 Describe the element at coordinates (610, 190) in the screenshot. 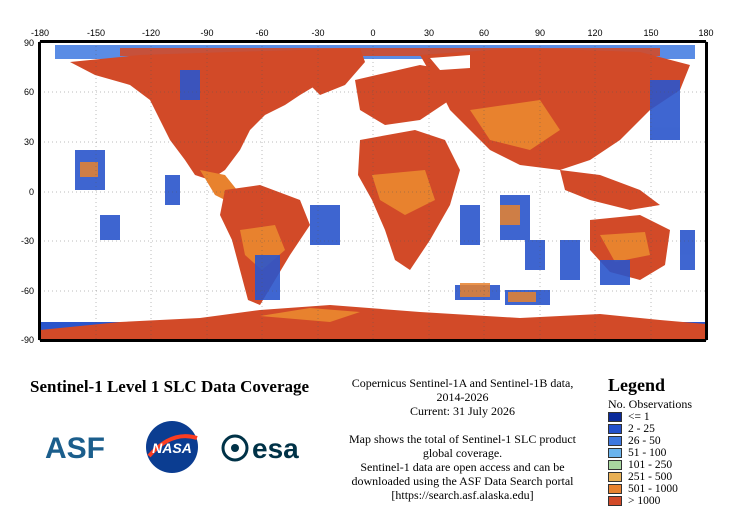

I see `southeast-asia` at that location.